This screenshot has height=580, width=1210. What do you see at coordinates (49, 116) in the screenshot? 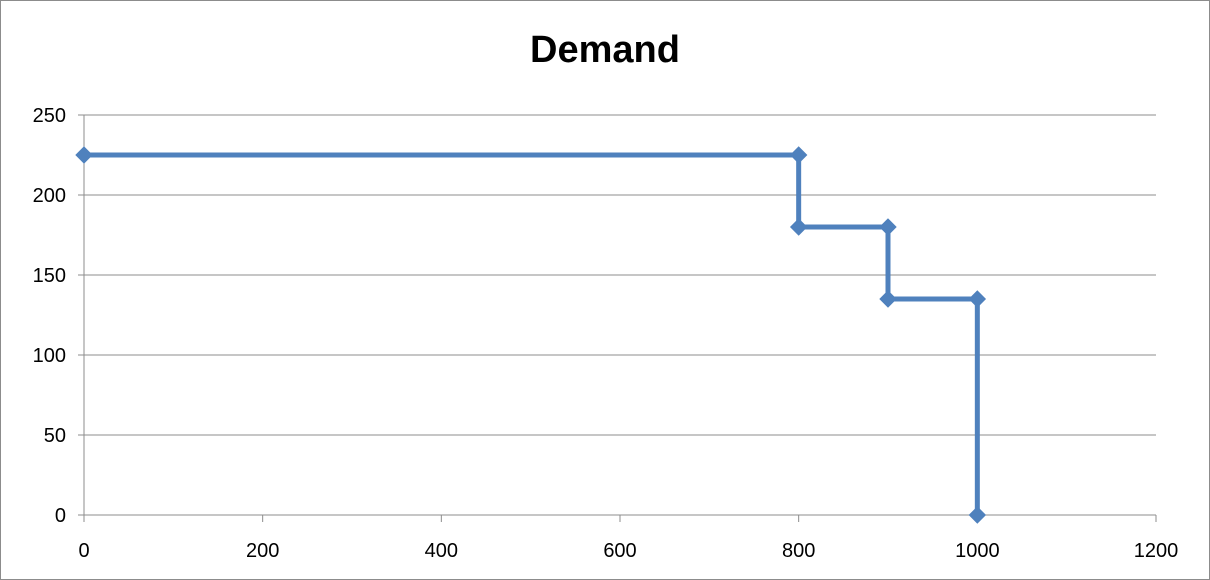
I see `y-tick-label: 250` at bounding box center [49, 116].